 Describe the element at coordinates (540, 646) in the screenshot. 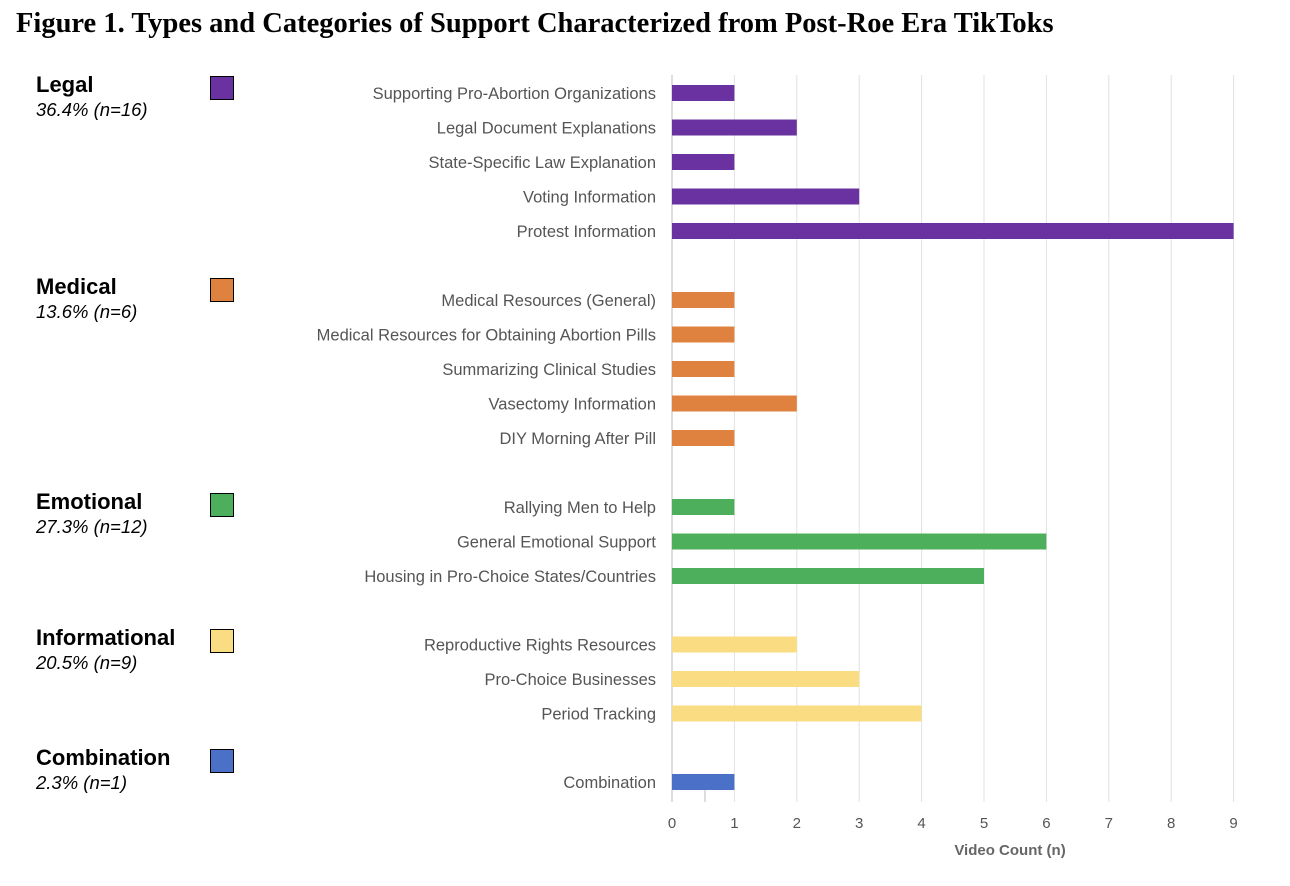

I see `category-label: Reproductive Rights Resources` at that location.